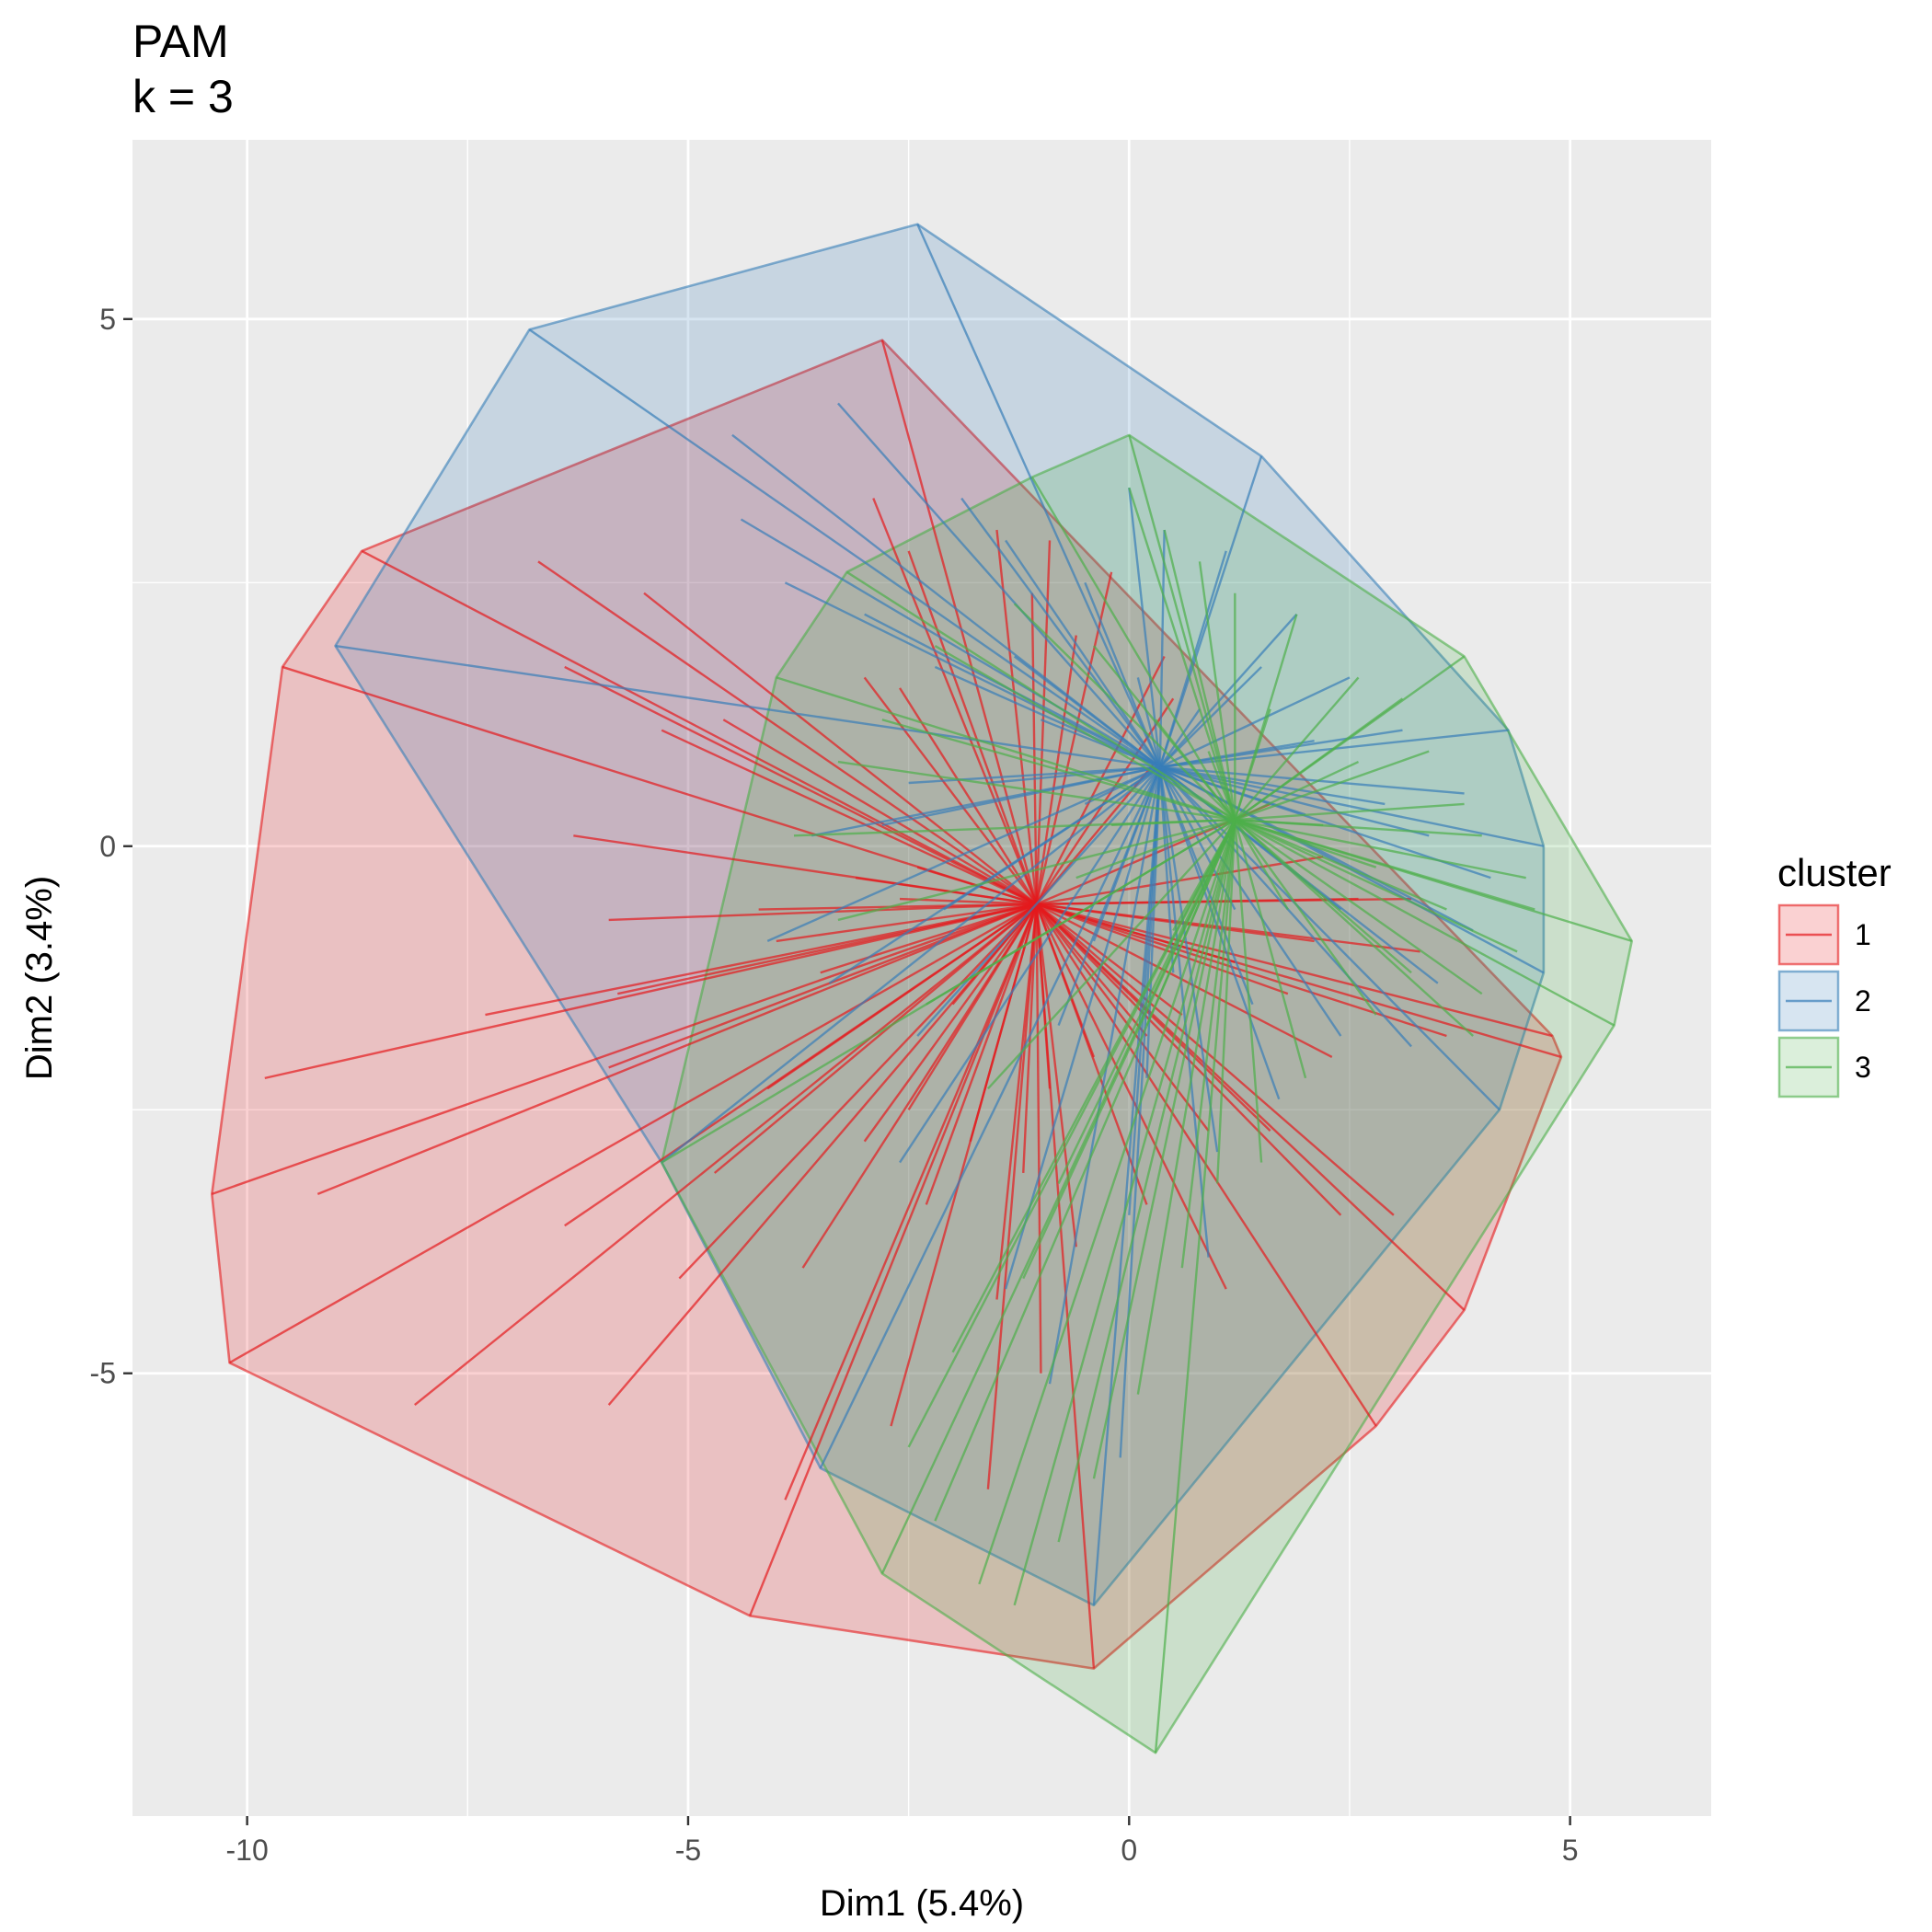 This screenshot has height=1932, width=1932. Describe the element at coordinates (247, 1850) in the screenshot. I see `x-tick-label: -10` at that location.